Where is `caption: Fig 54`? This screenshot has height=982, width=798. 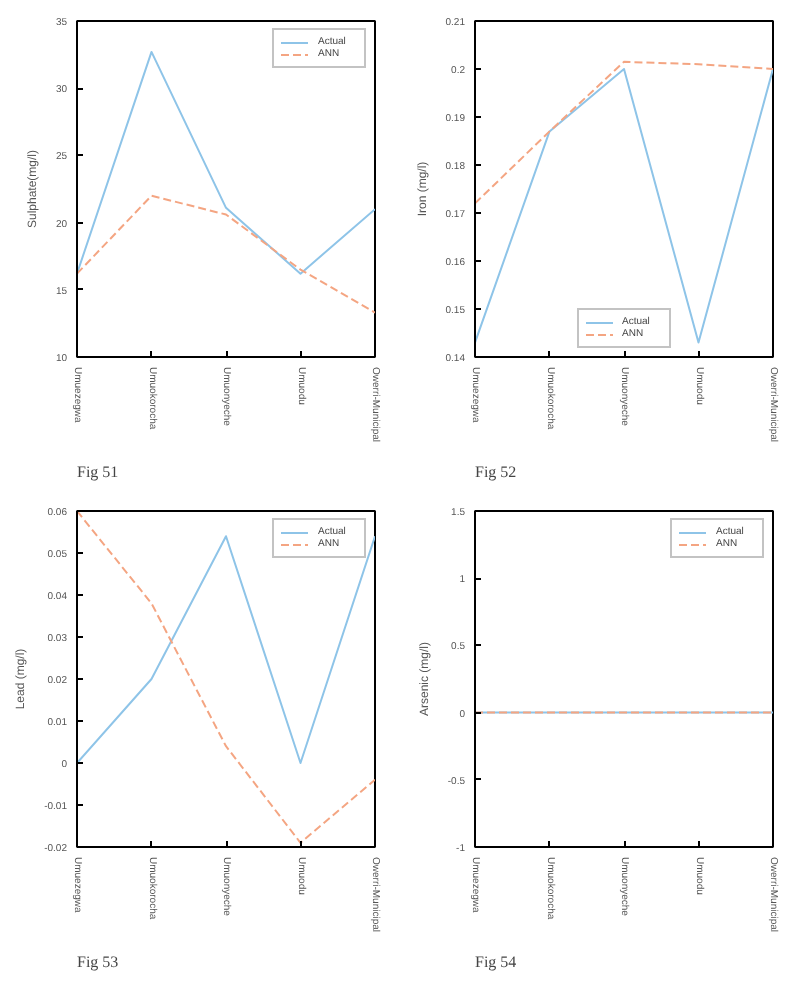
caption: Fig 54 is located at coordinates (496, 962).